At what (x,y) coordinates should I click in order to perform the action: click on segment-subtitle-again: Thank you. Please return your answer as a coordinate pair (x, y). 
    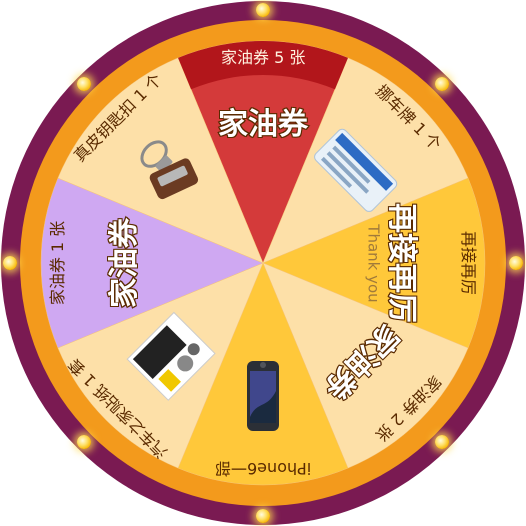
    Looking at the image, I should click on (373, 263).